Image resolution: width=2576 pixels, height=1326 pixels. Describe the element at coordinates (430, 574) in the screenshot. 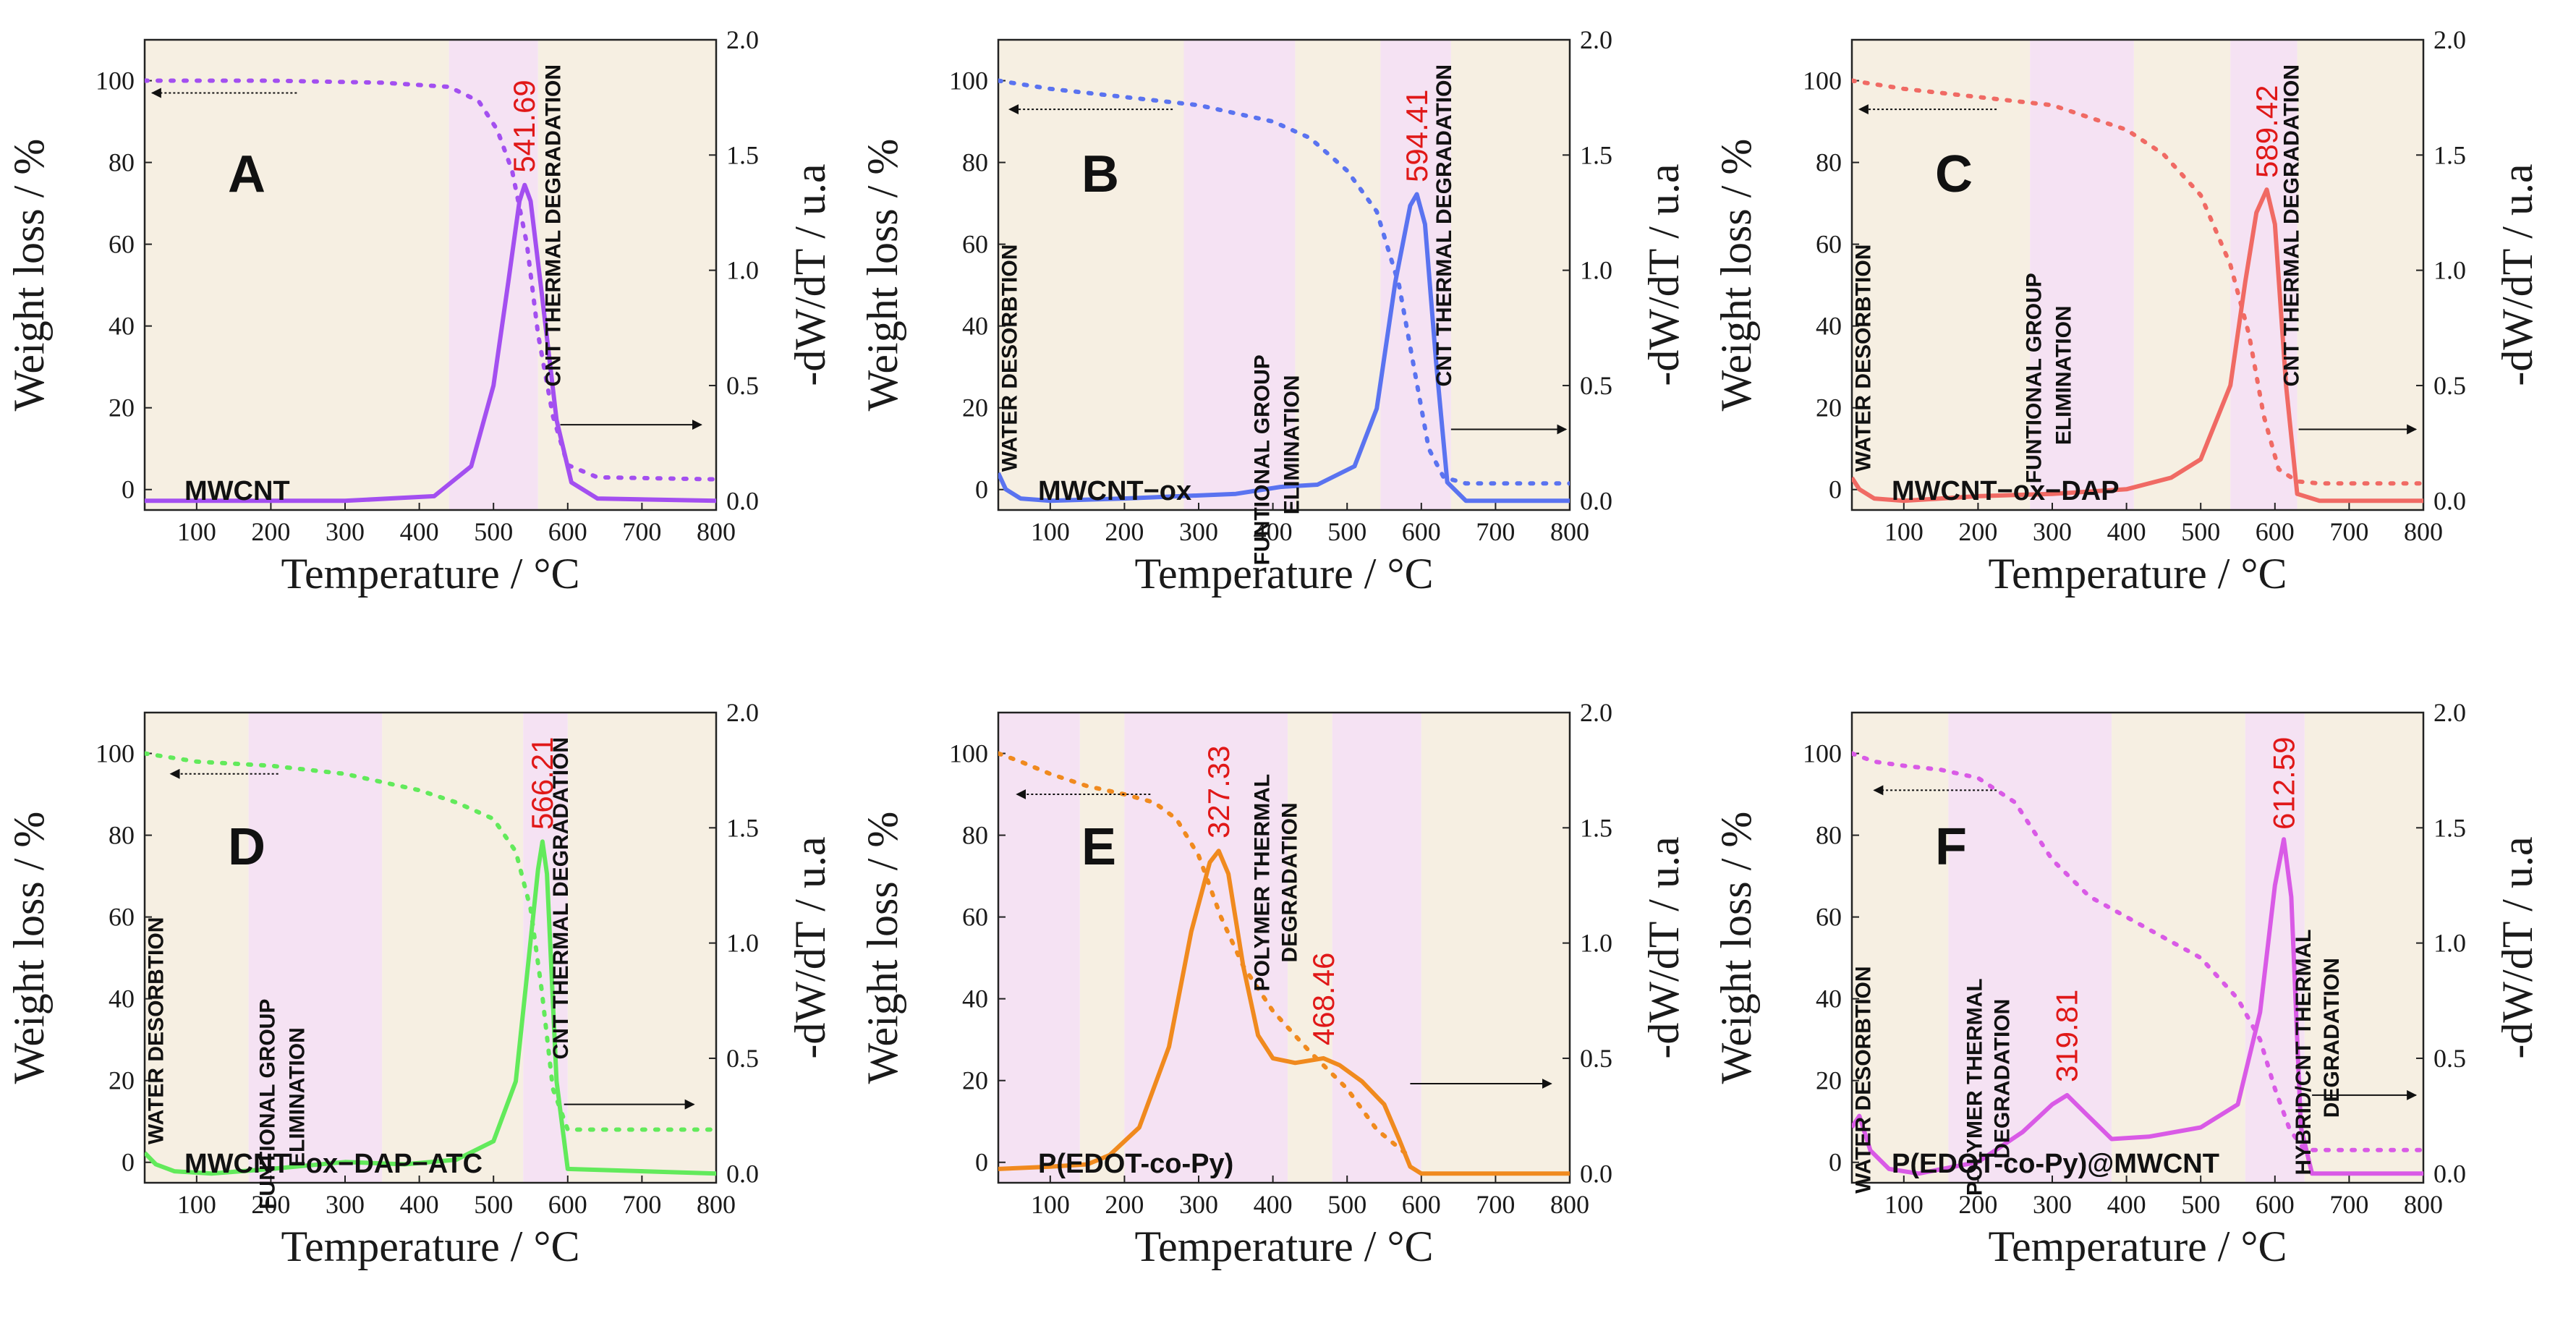

I see `x-axis-title: Temperature / °C` at that location.